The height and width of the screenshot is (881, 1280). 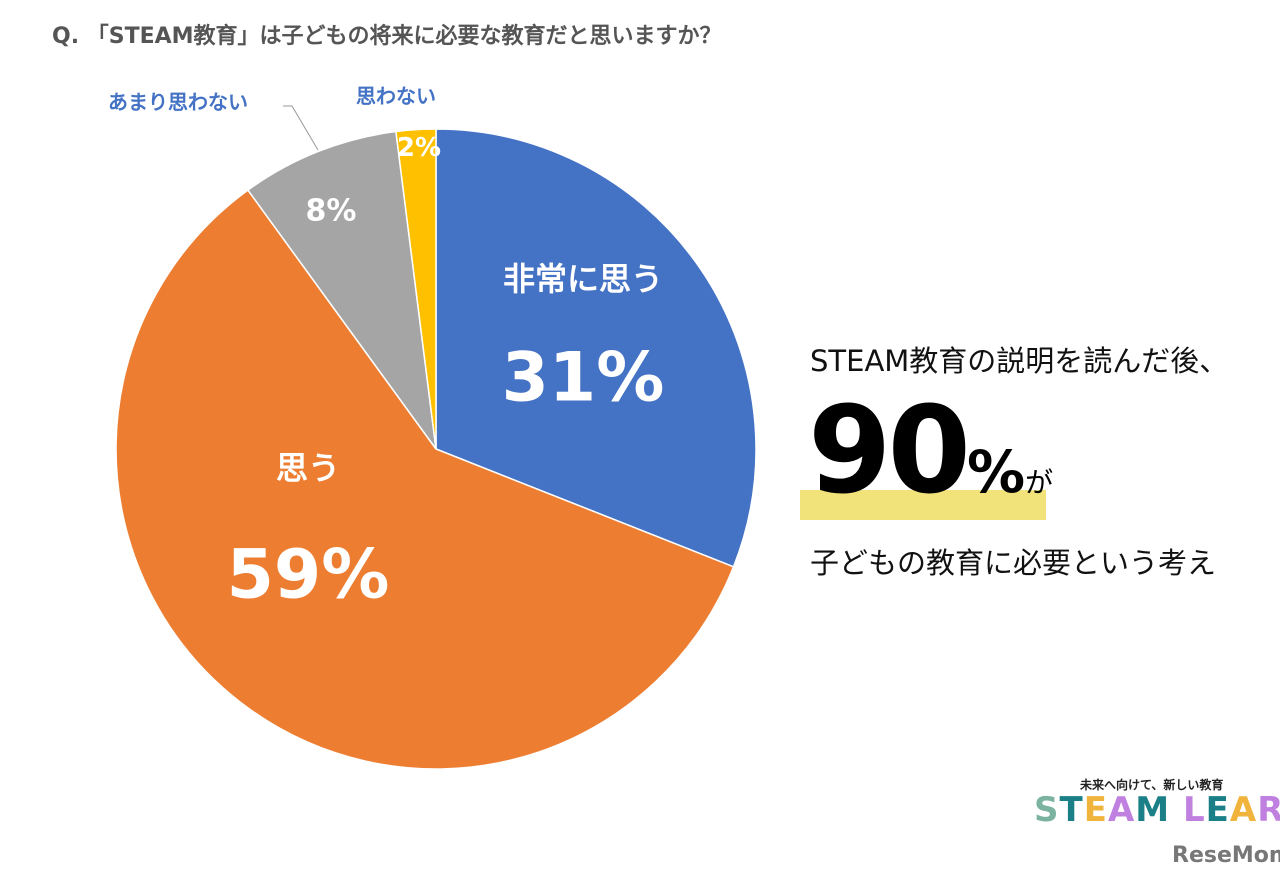 I want to click on callout-value: 90, so click(x=889, y=451).